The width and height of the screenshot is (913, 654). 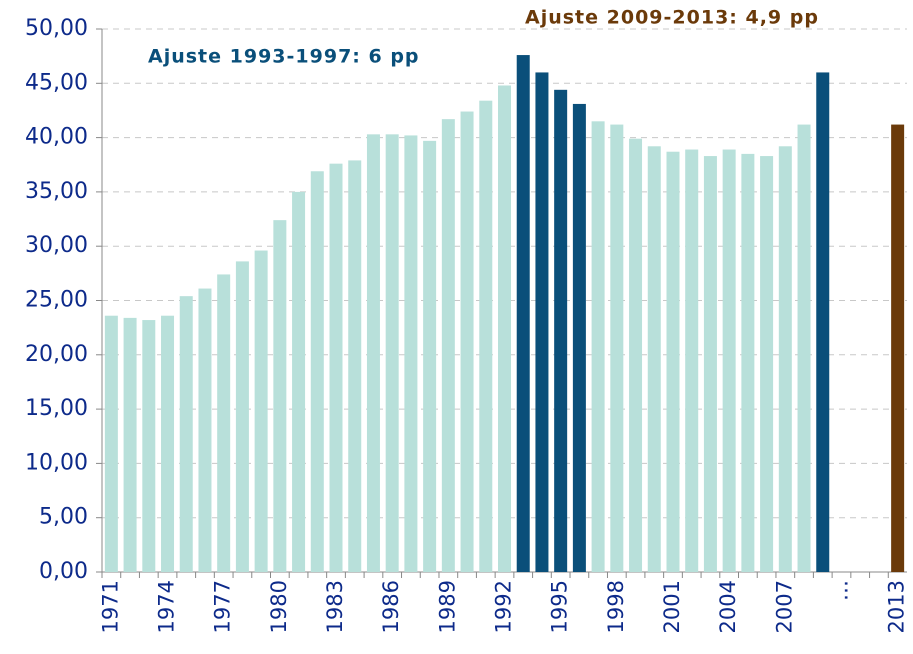 What do you see at coordinates (56, 28) in the screenshot?
I see `y-tick-label: 50,00` at bounding box center [56, 28].